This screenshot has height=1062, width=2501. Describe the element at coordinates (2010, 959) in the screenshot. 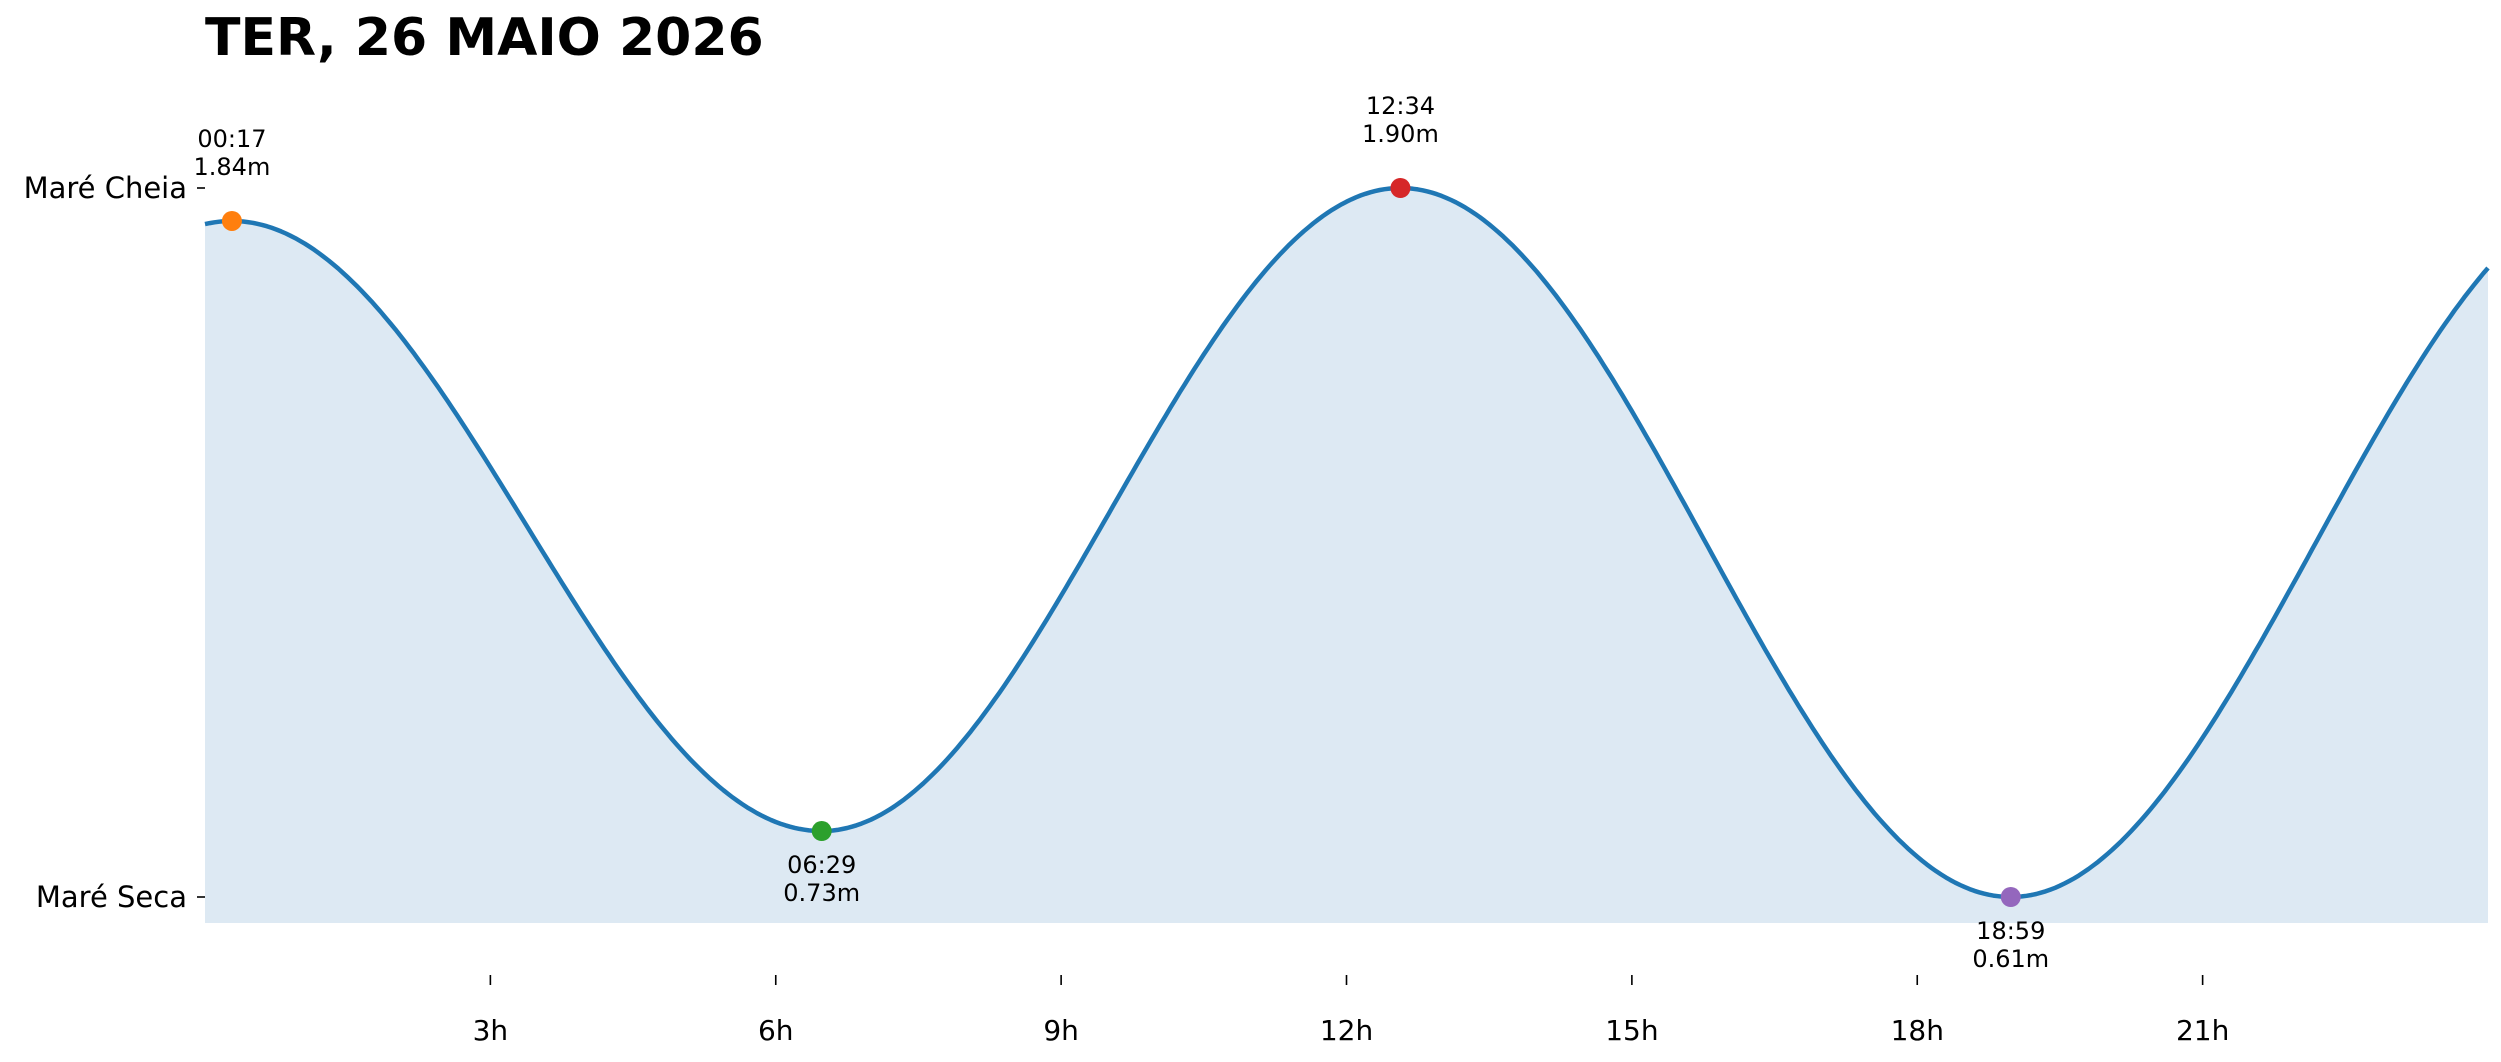

I see `extreme-height-label: 0.61m` at that location.